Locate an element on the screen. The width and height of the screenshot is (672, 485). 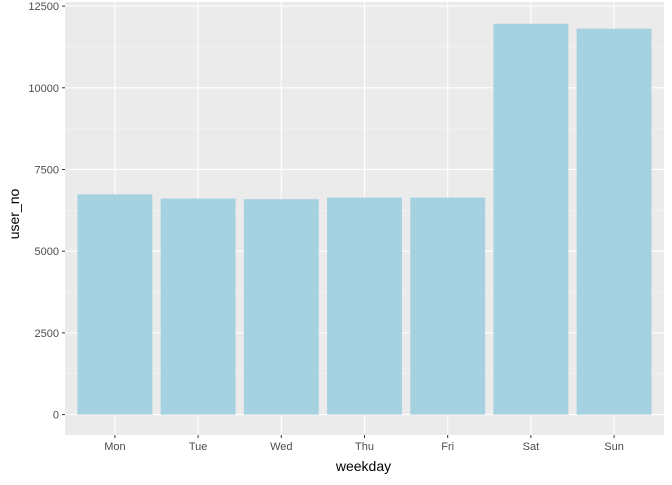
y-tick-label: 7500 is located at coordinates (47, 170).